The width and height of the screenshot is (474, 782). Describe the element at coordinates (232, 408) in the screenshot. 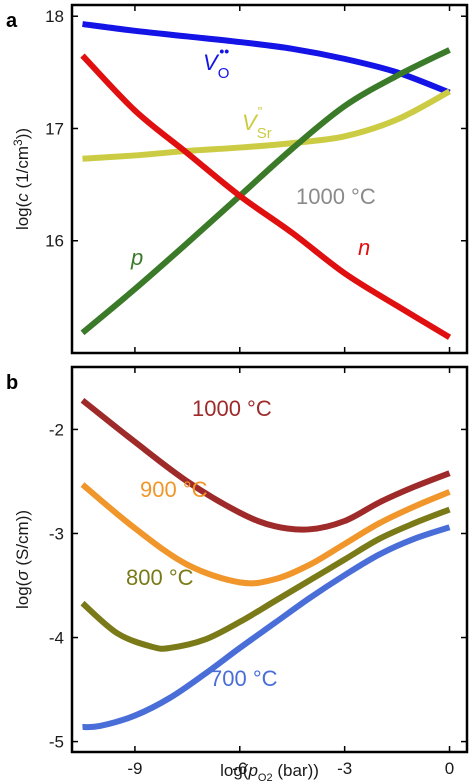

I see `series-label-1000c: 1000 °C` at that location.